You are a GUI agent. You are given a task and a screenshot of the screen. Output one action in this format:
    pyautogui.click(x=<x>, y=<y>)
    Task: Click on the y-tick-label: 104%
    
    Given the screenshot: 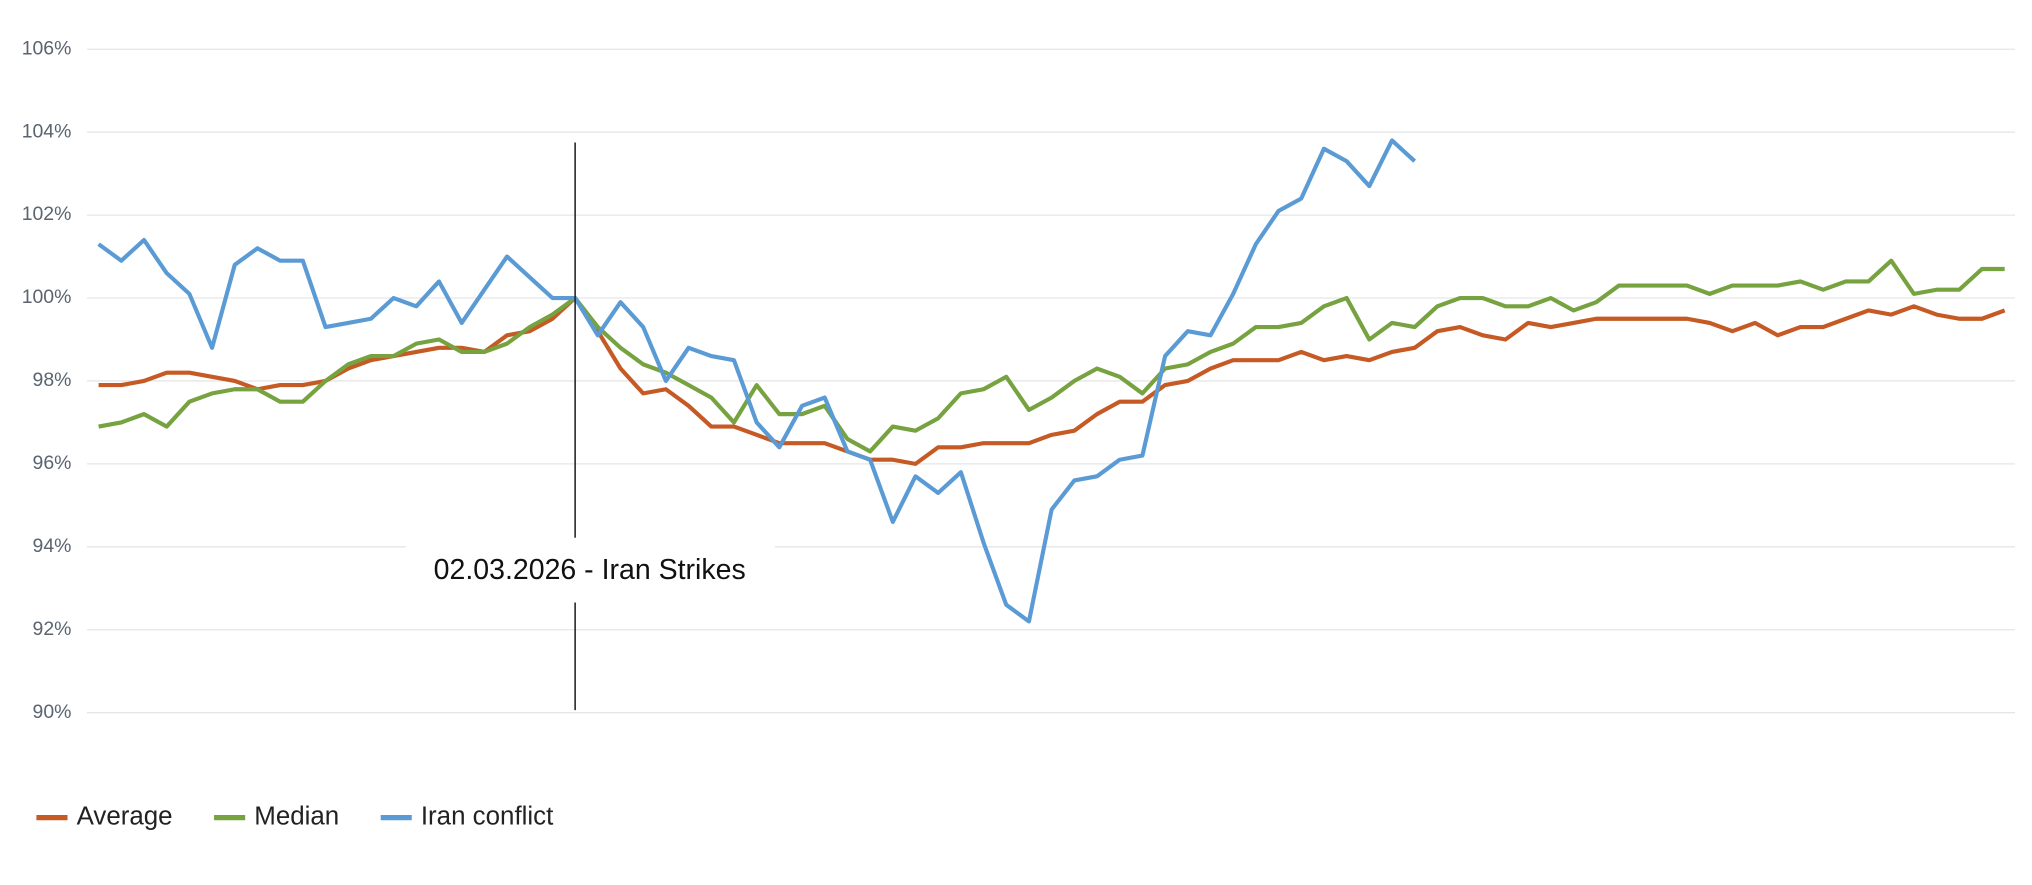 What is the action you would take?
    pyautogui.click(x=47, y=131)
    